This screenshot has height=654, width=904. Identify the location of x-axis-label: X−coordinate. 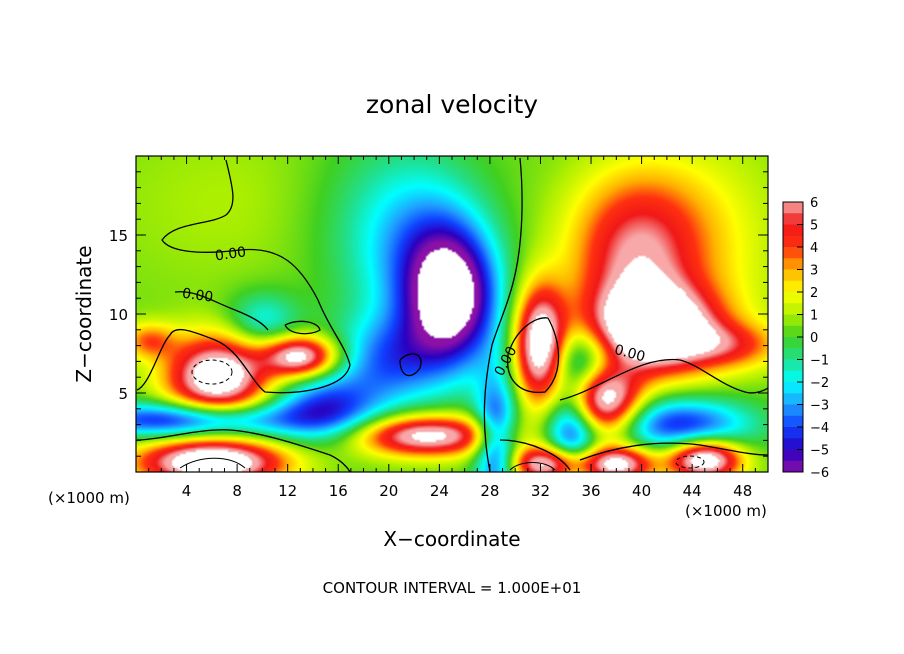
(451, 539).